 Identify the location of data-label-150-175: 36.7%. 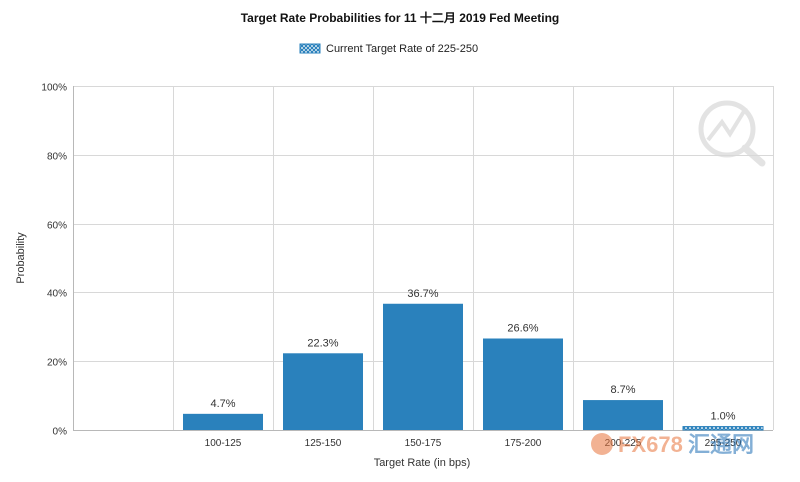
(422, 294).